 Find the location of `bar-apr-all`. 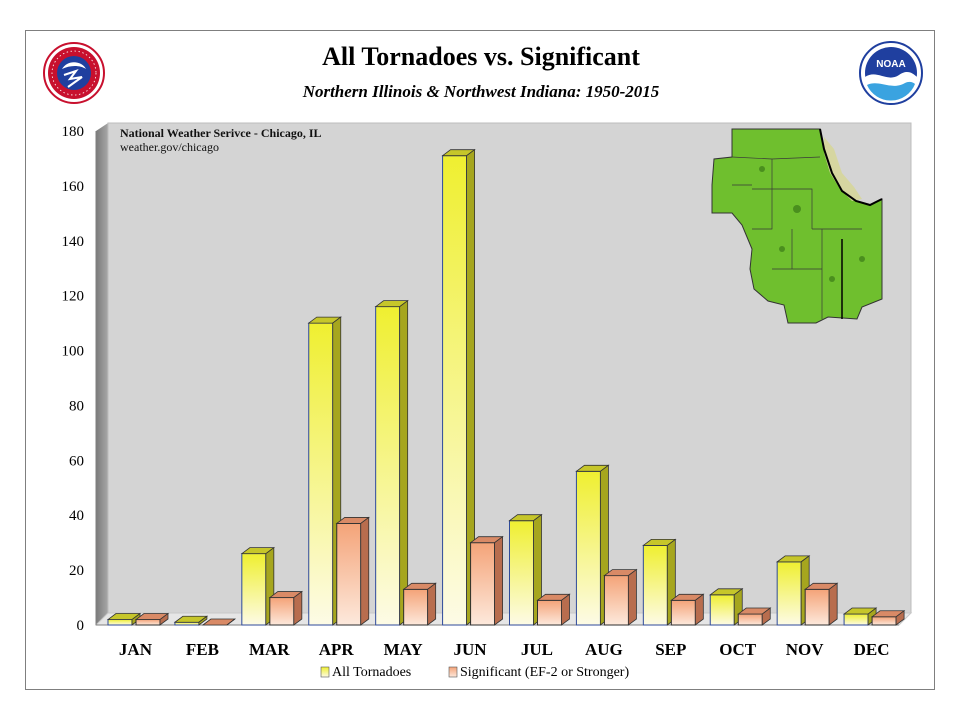

bar-apr-all is located at coordinates (324, 471).